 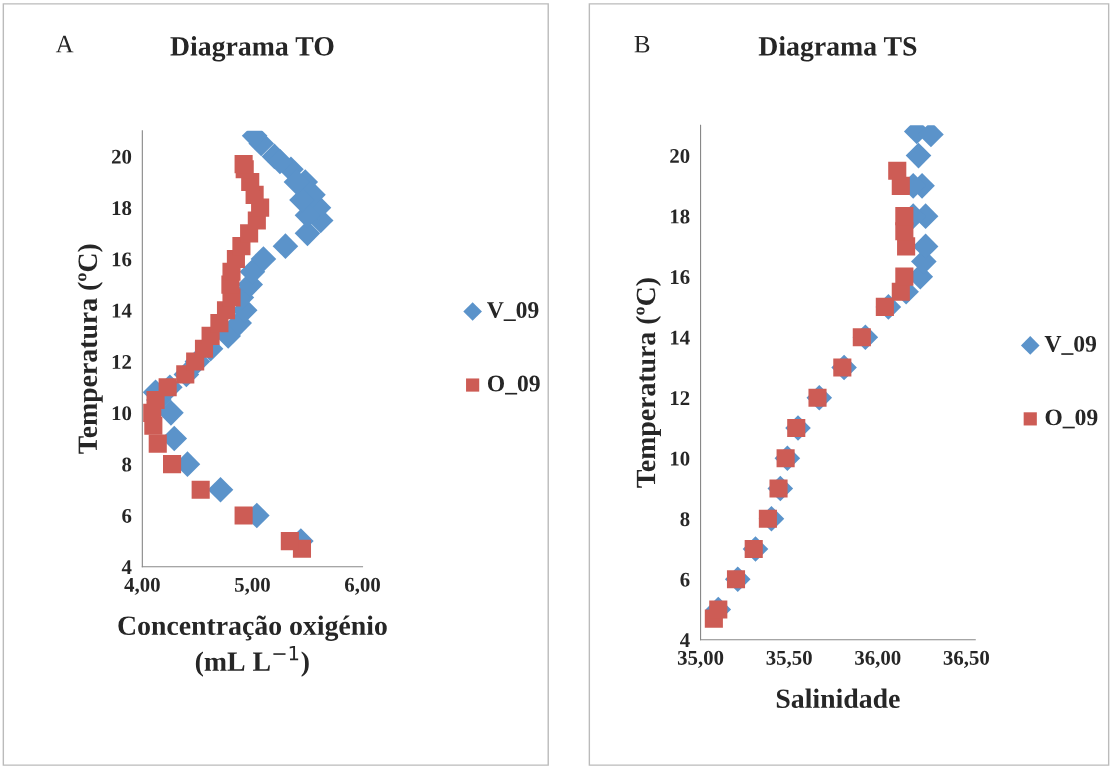 What do you see at coordinates (64, 44) in the screenshot?
I see `text: A` at bounding box center [64, 44].